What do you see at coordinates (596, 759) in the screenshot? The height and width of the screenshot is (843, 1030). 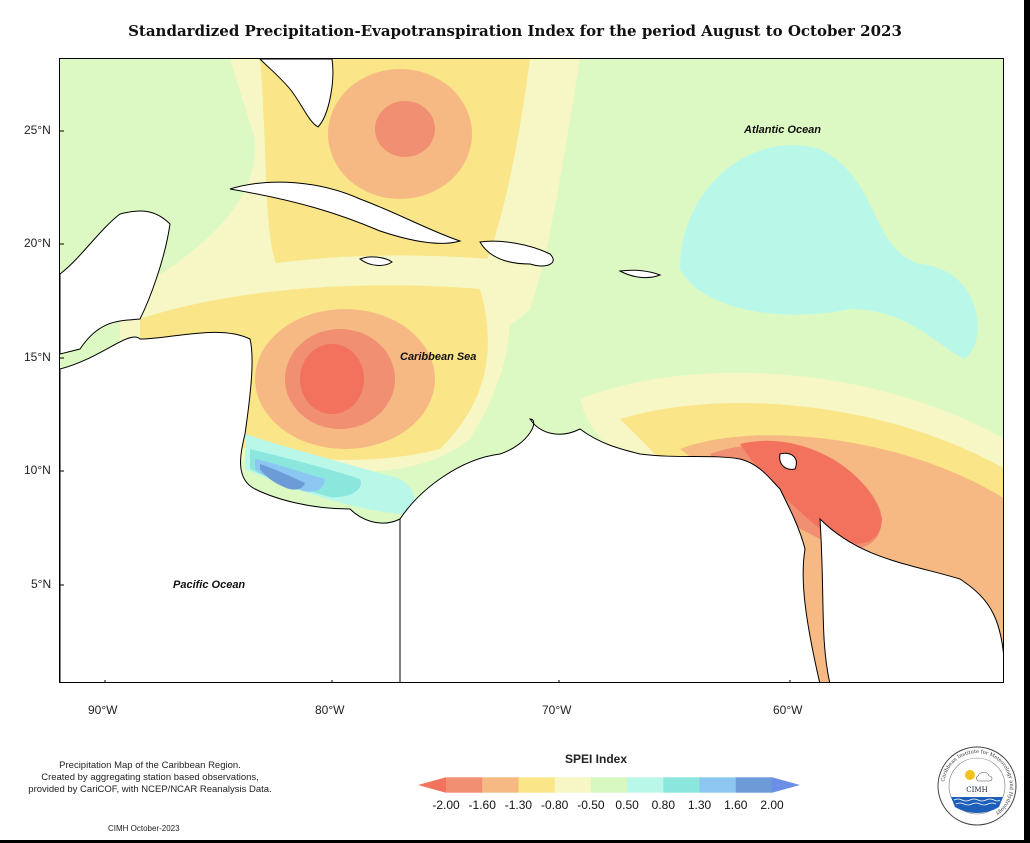 I see `legend-title: SPEI Index` at bounding box center [596, 759].